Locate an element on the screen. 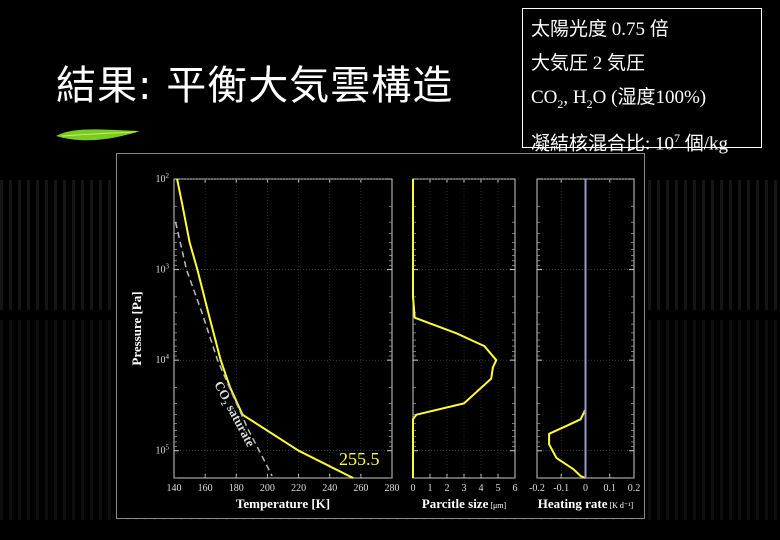 The image size is (780, 540). panel-2-frame is located at coordinates (464, 328).